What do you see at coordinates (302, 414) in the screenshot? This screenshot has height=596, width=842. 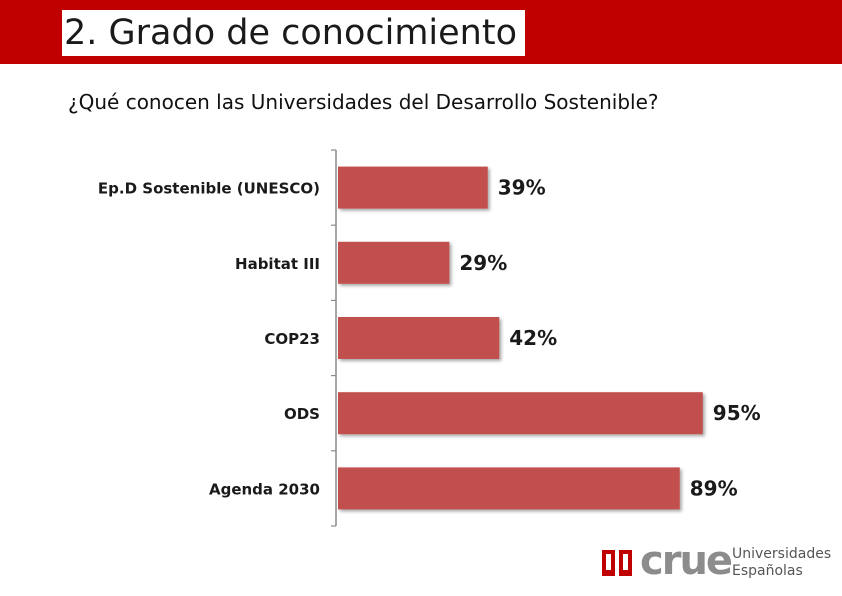 I see `category-label-3: ODS` at bounding box center [302, 414].